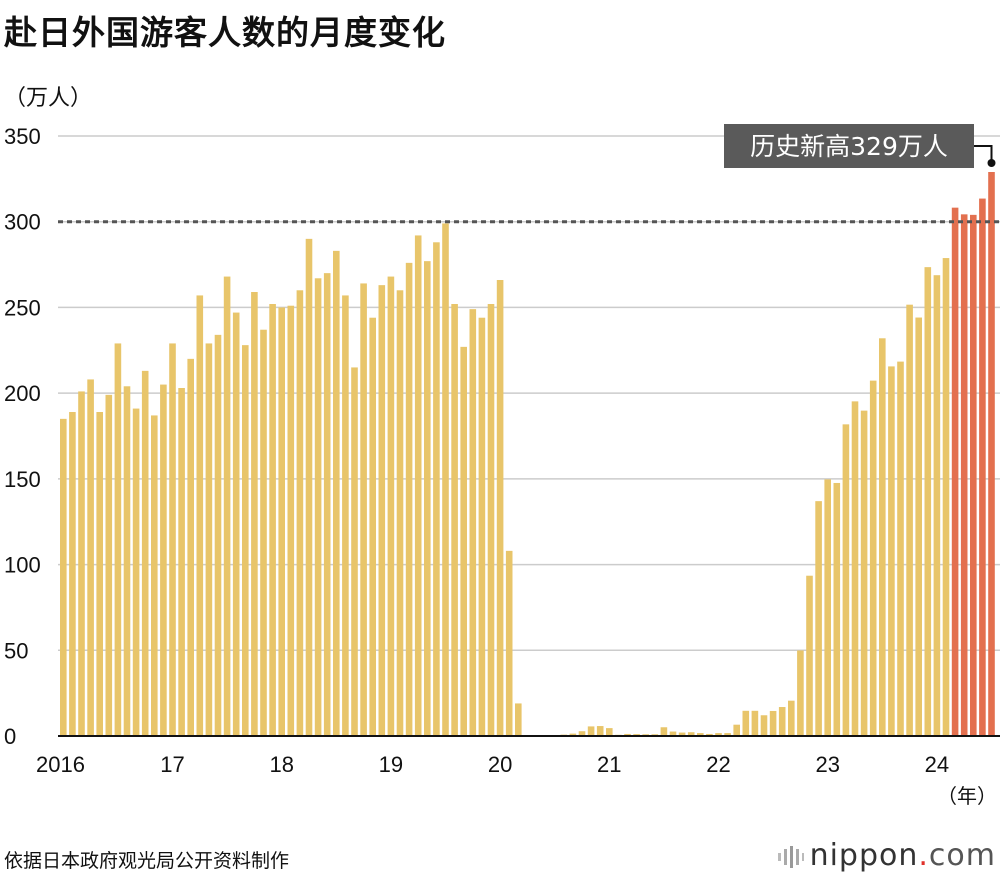 The height and width of the screenshot is (880, 1000). I want to click on nippon-bars-logo-icon, so click(790, 856).